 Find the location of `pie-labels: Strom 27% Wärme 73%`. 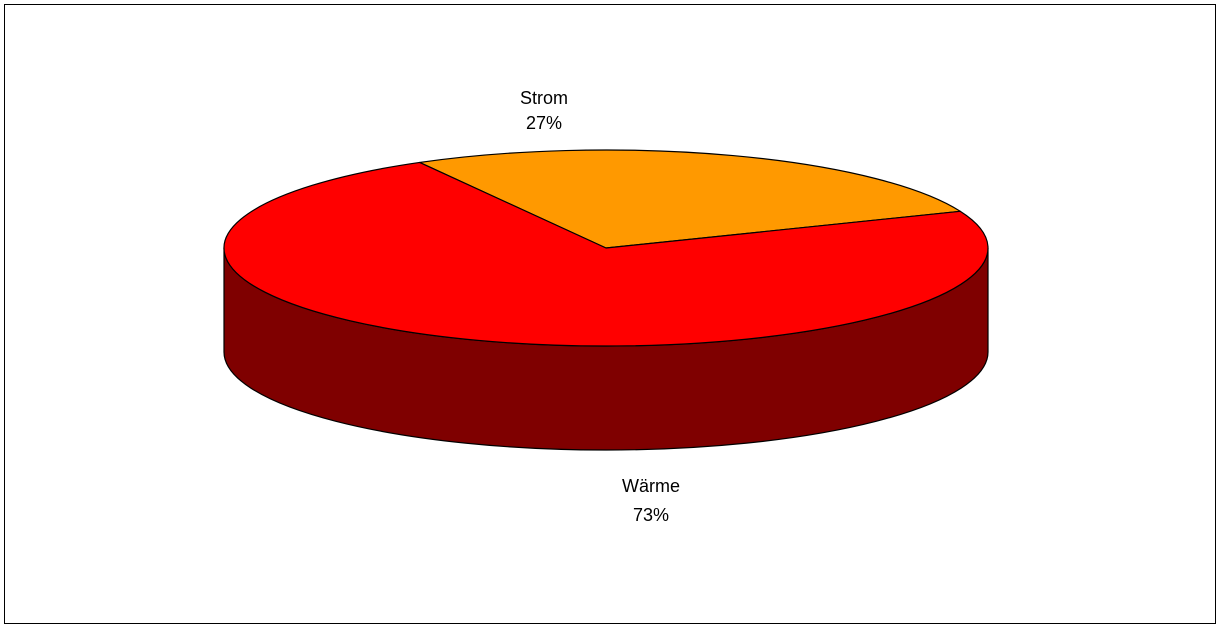

pie-labels: Strom 27% Wärme 73% is located at coordinates (600, 306).